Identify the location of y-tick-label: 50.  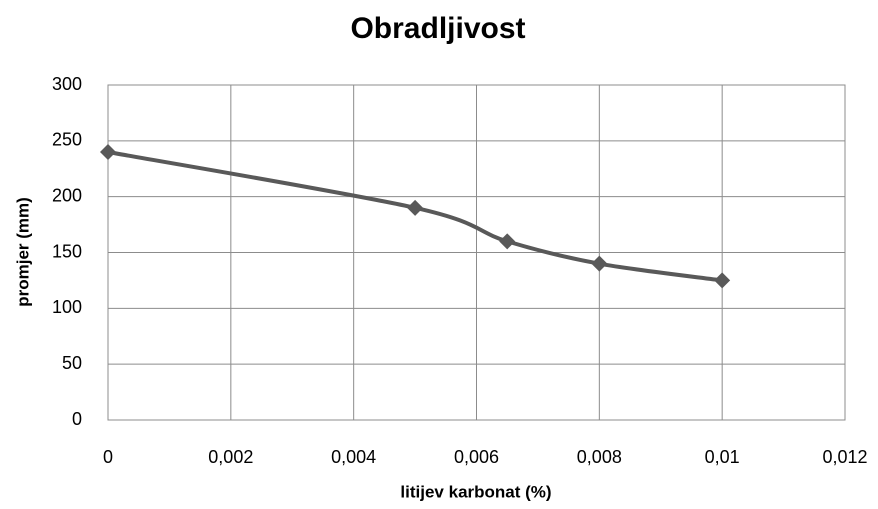
(72, 363).